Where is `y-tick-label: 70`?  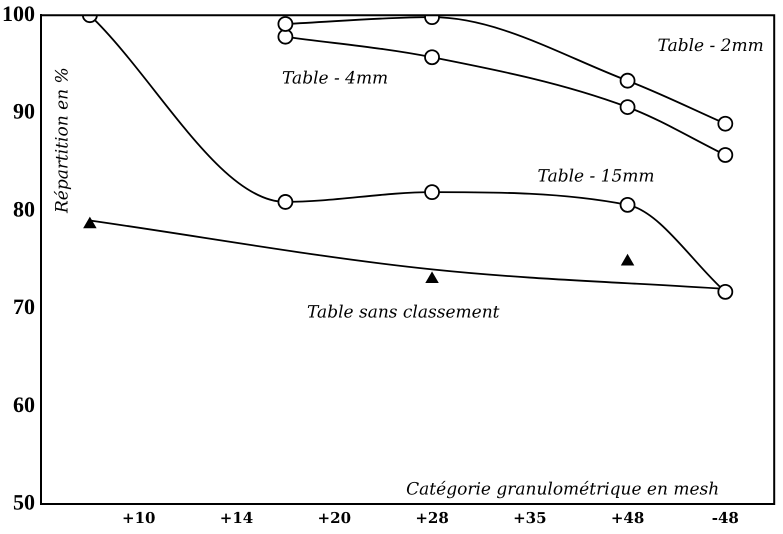
y-tick-label: 70 is located at coordinates (24, 307).